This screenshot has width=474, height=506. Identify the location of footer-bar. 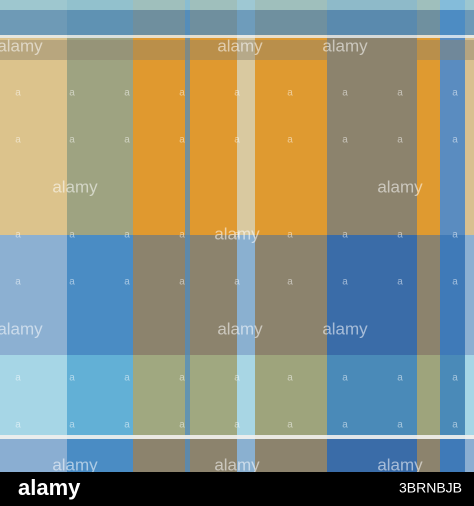
(237, 489).